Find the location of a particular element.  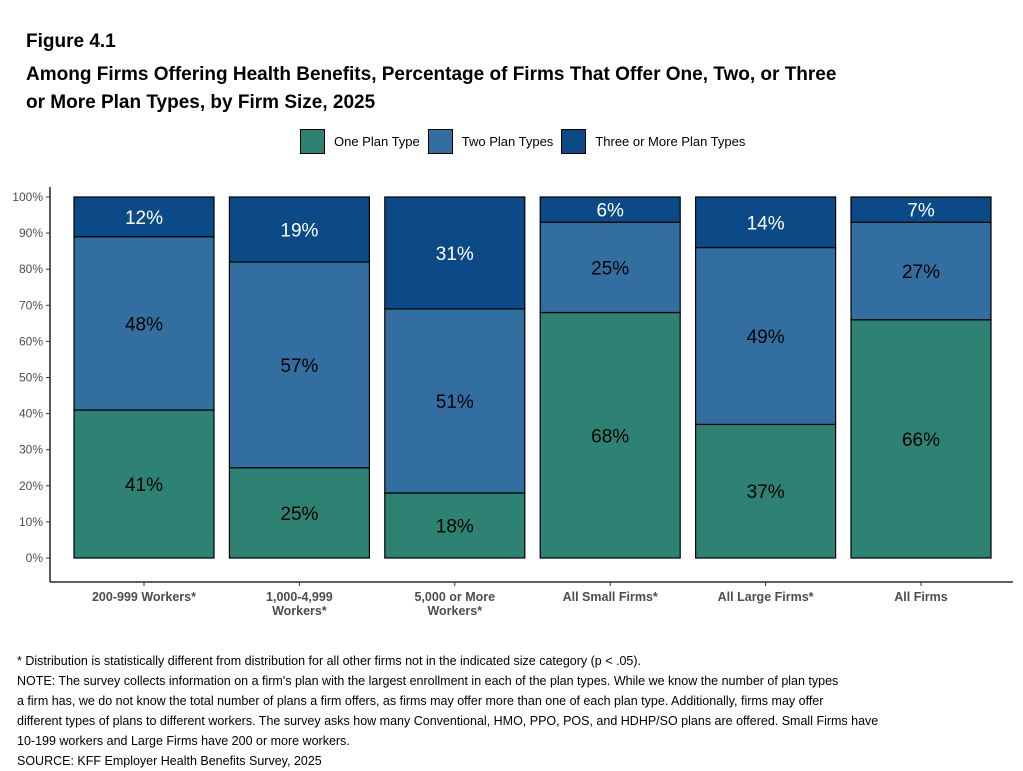

data-label: 41% is located at coordinates (144, 485).